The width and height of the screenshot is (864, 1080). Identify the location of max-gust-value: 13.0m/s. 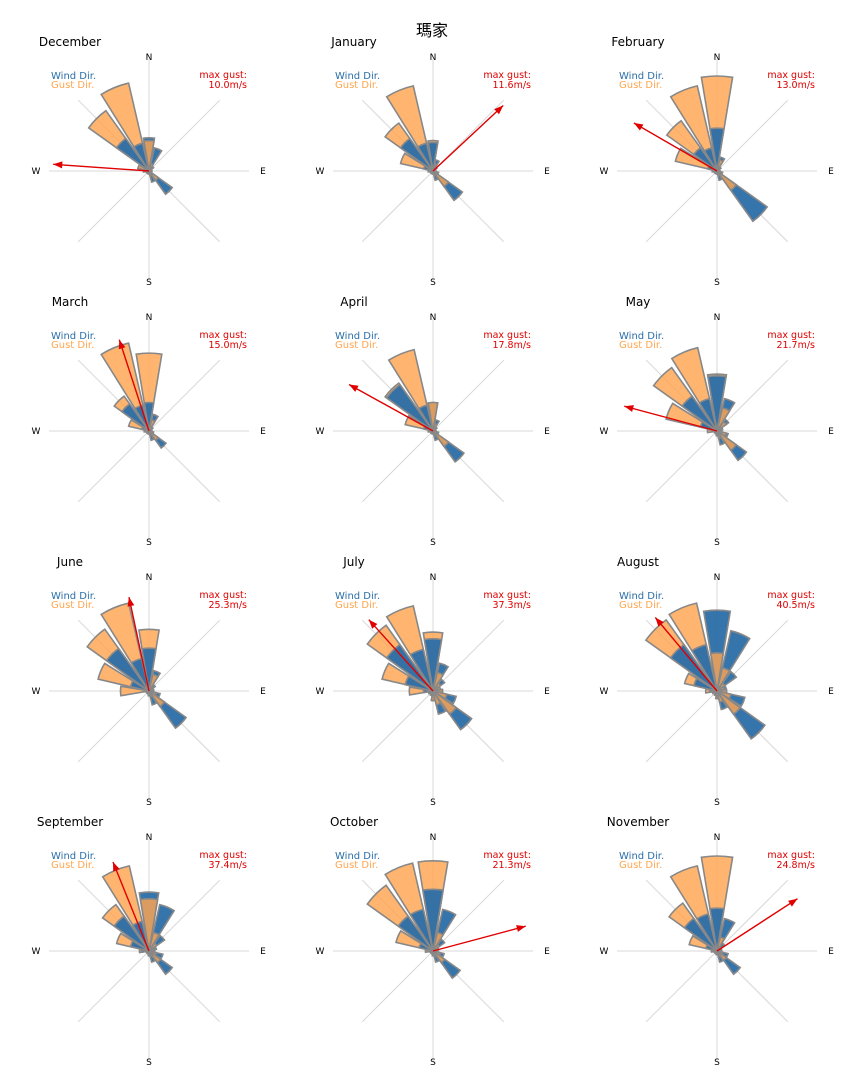
(795, 85).